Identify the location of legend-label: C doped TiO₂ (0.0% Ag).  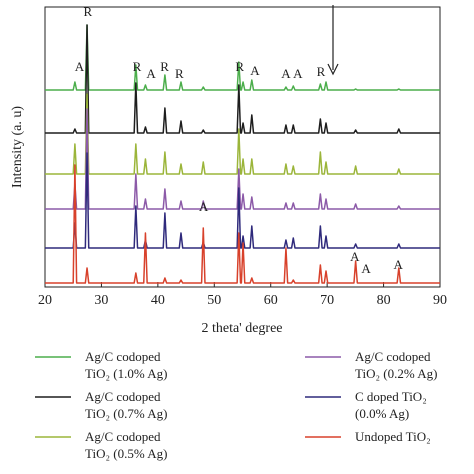
(391, 405).